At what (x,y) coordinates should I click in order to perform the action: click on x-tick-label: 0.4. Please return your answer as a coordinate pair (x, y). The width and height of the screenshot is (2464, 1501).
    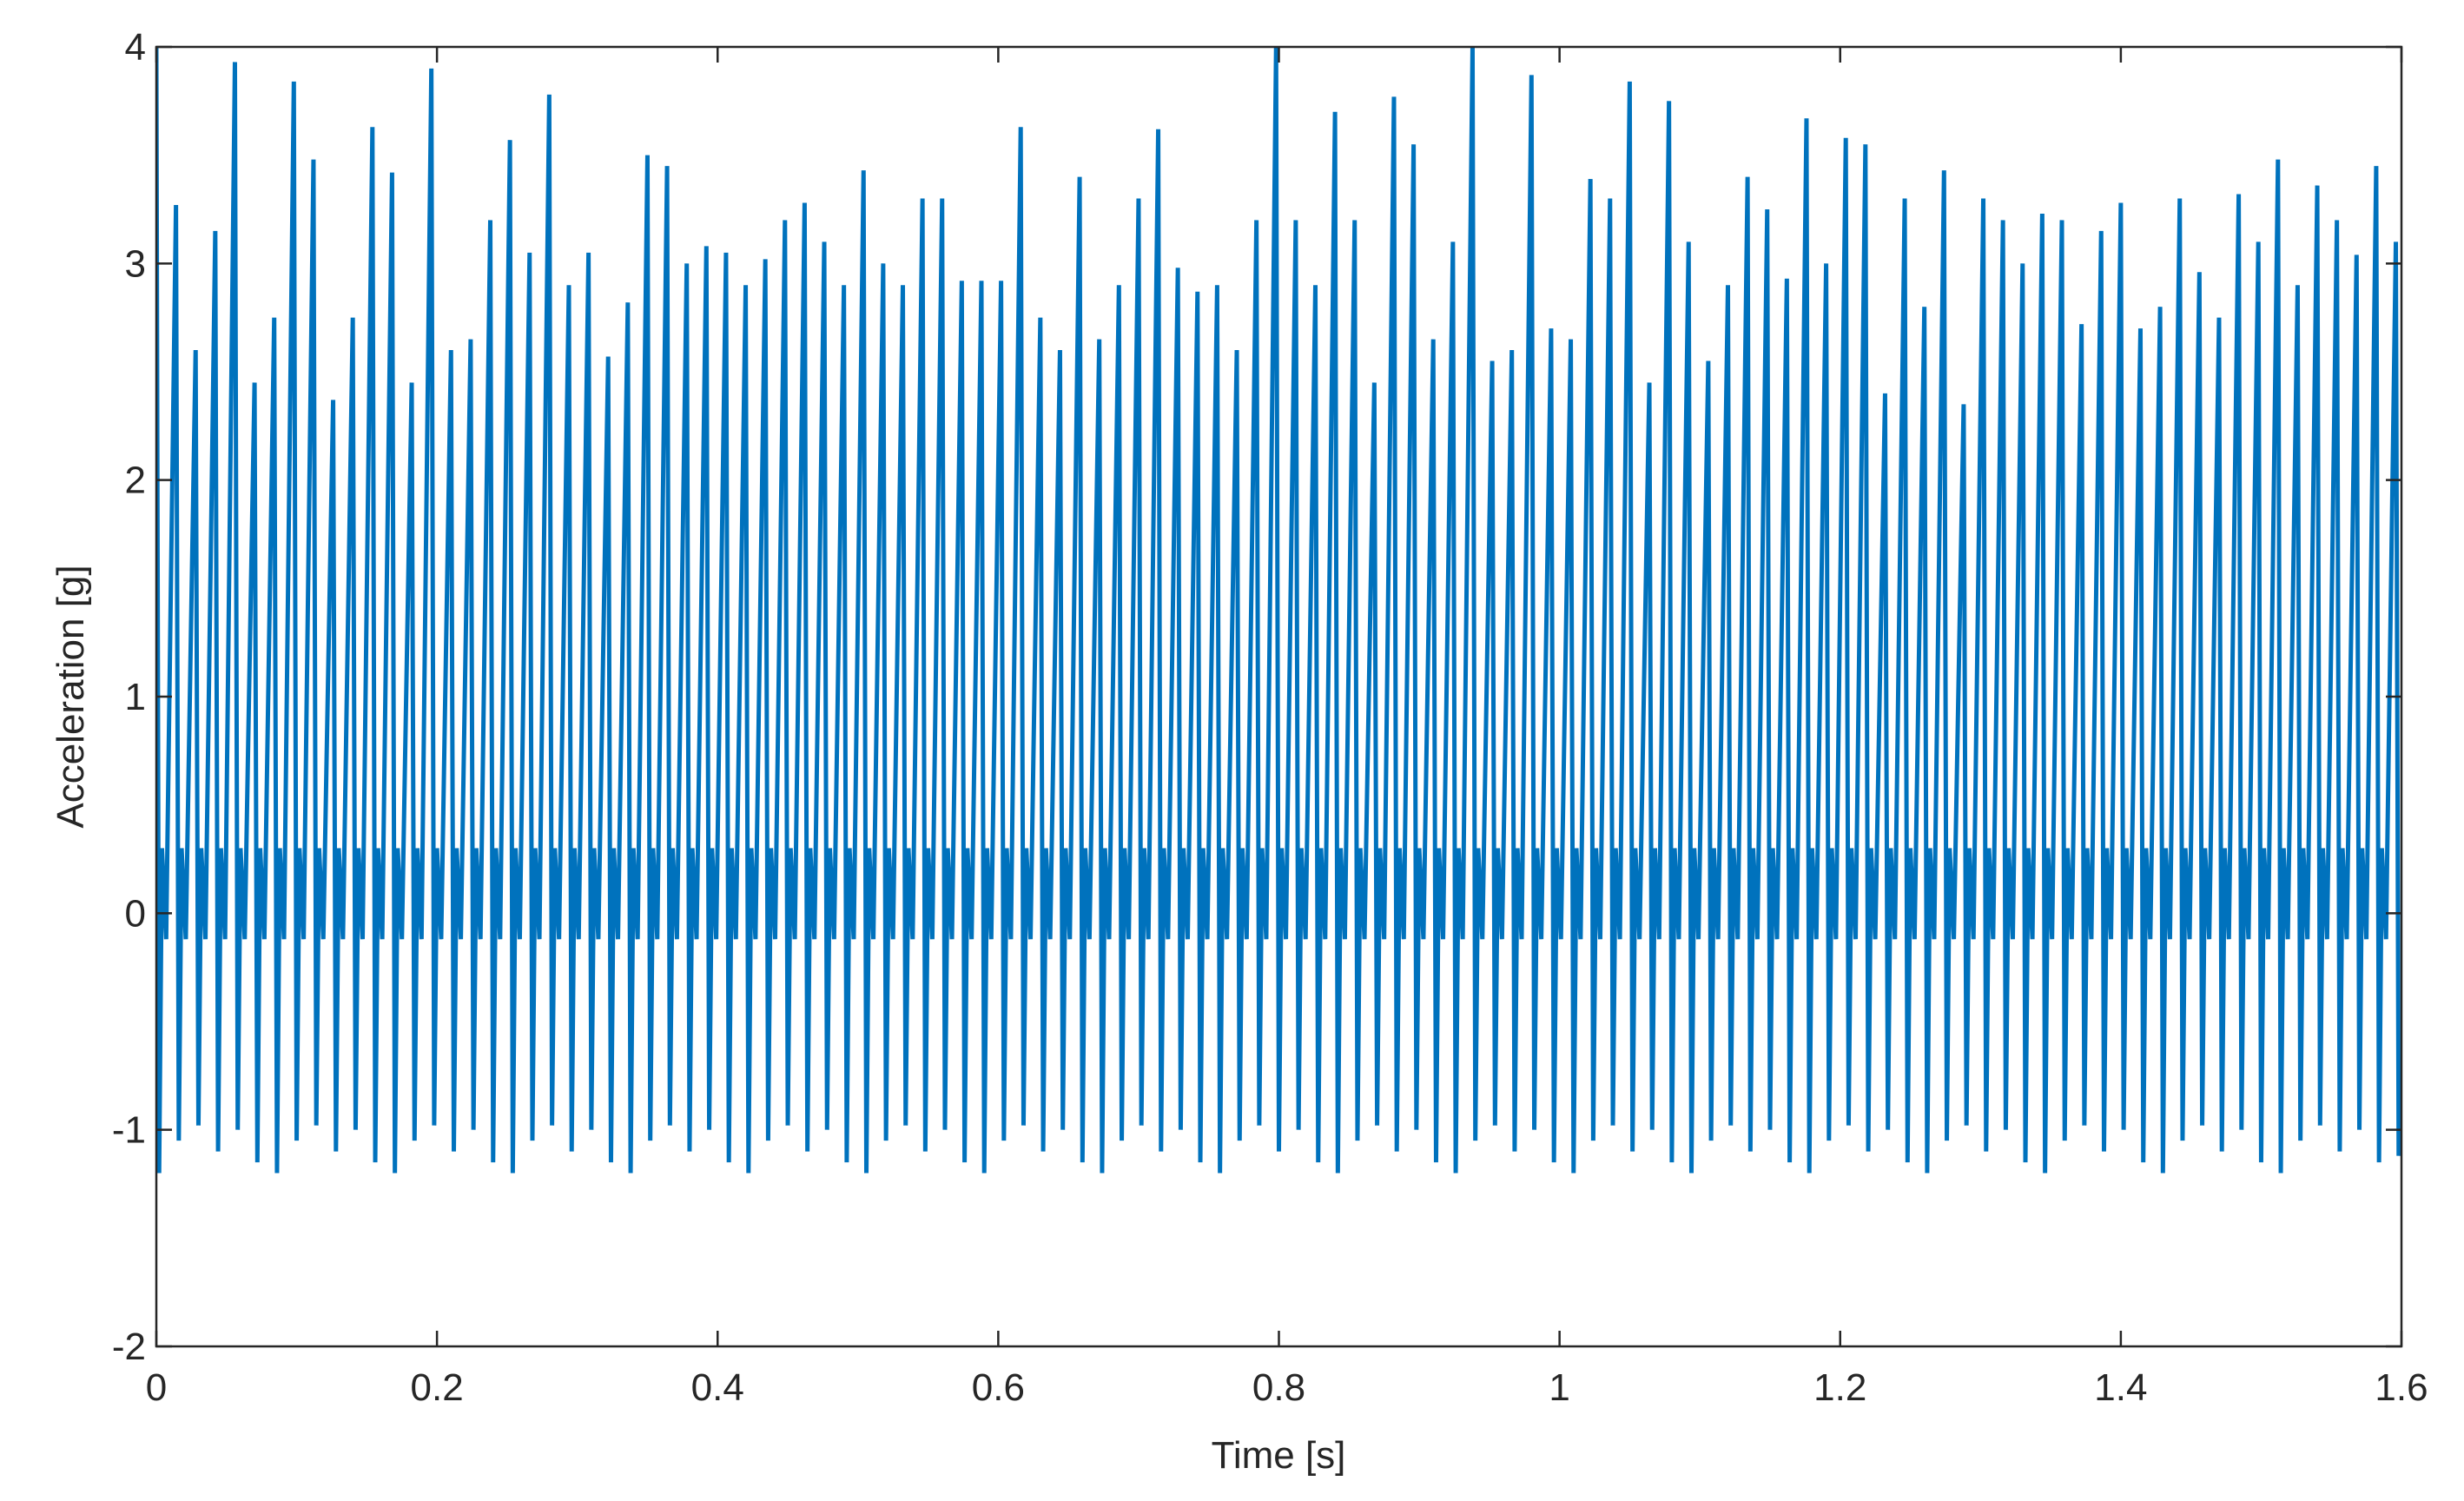
    Looking at the image, I should click on (717, 1388).